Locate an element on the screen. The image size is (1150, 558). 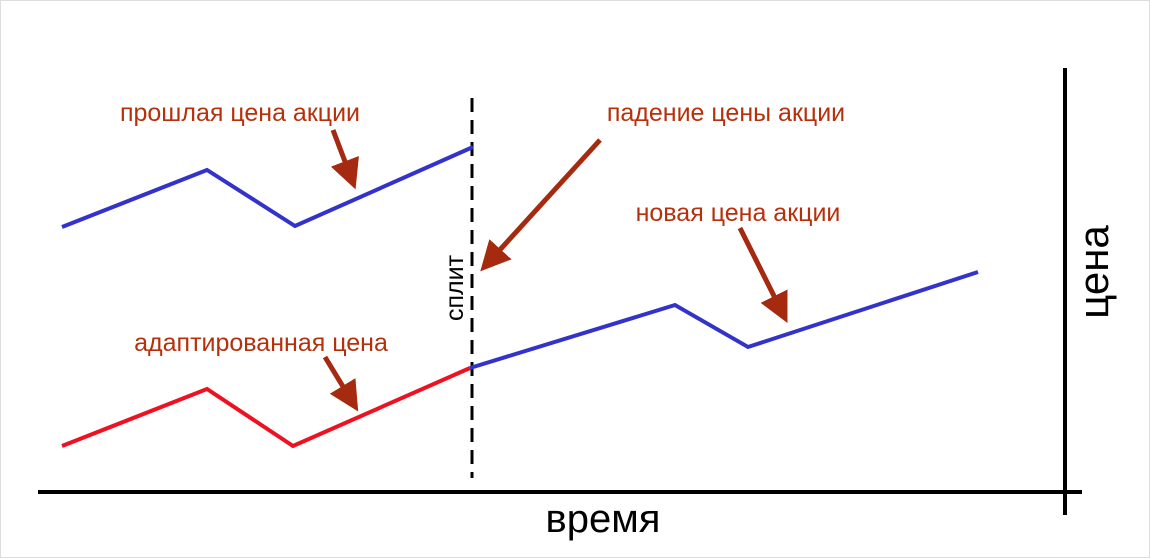
annotation: падение цены акции is located at coordinates (726, 113).